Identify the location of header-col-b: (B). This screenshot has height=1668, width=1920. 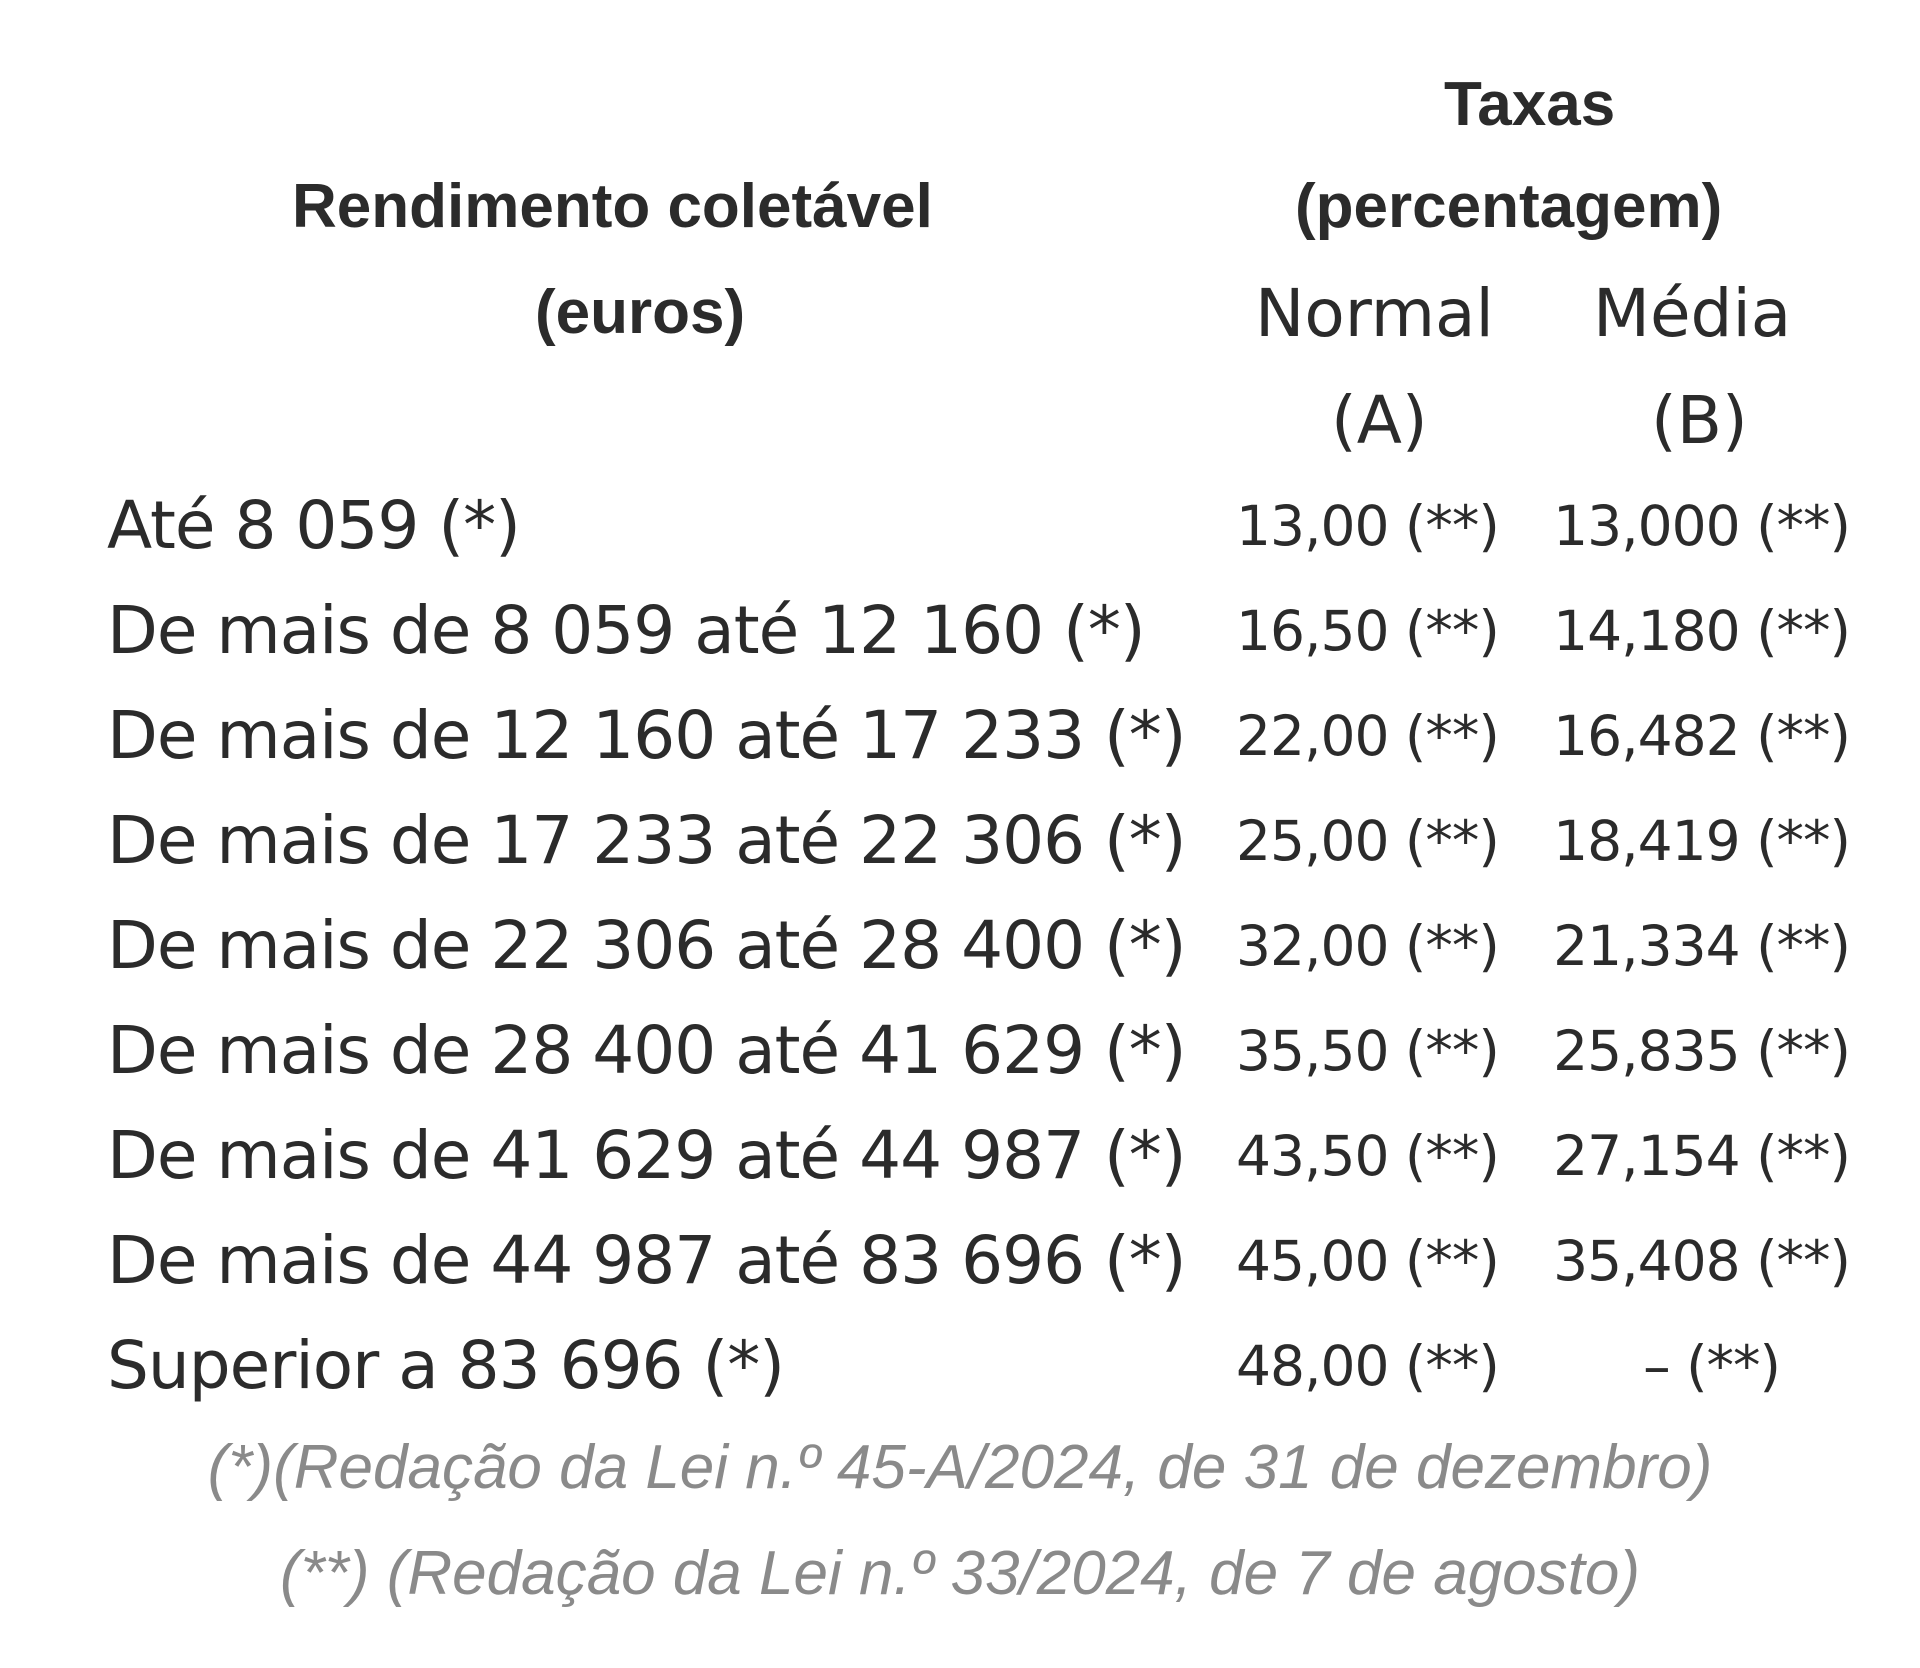
(1699, 420).